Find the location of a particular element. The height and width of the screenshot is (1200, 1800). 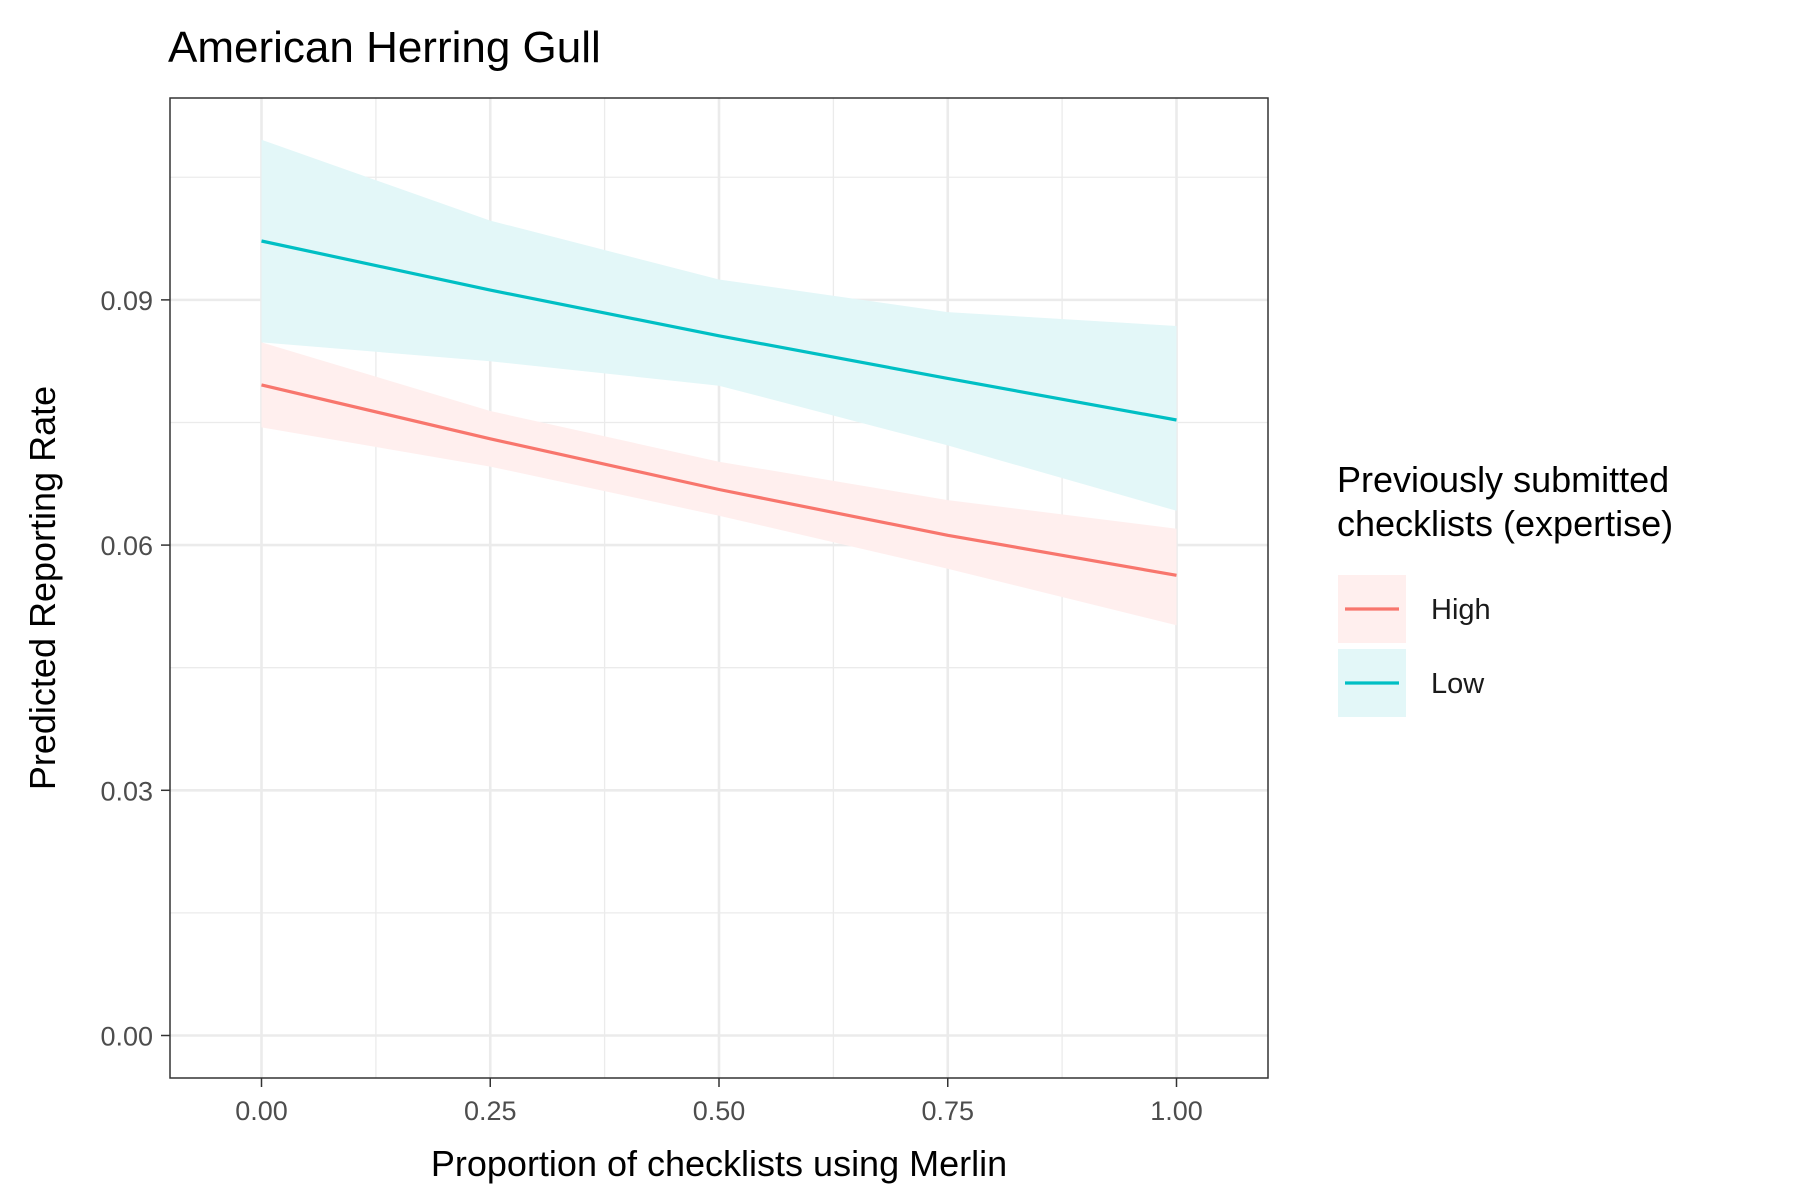

y-tick-label: 0.09 is located at coordinates (126, 301).